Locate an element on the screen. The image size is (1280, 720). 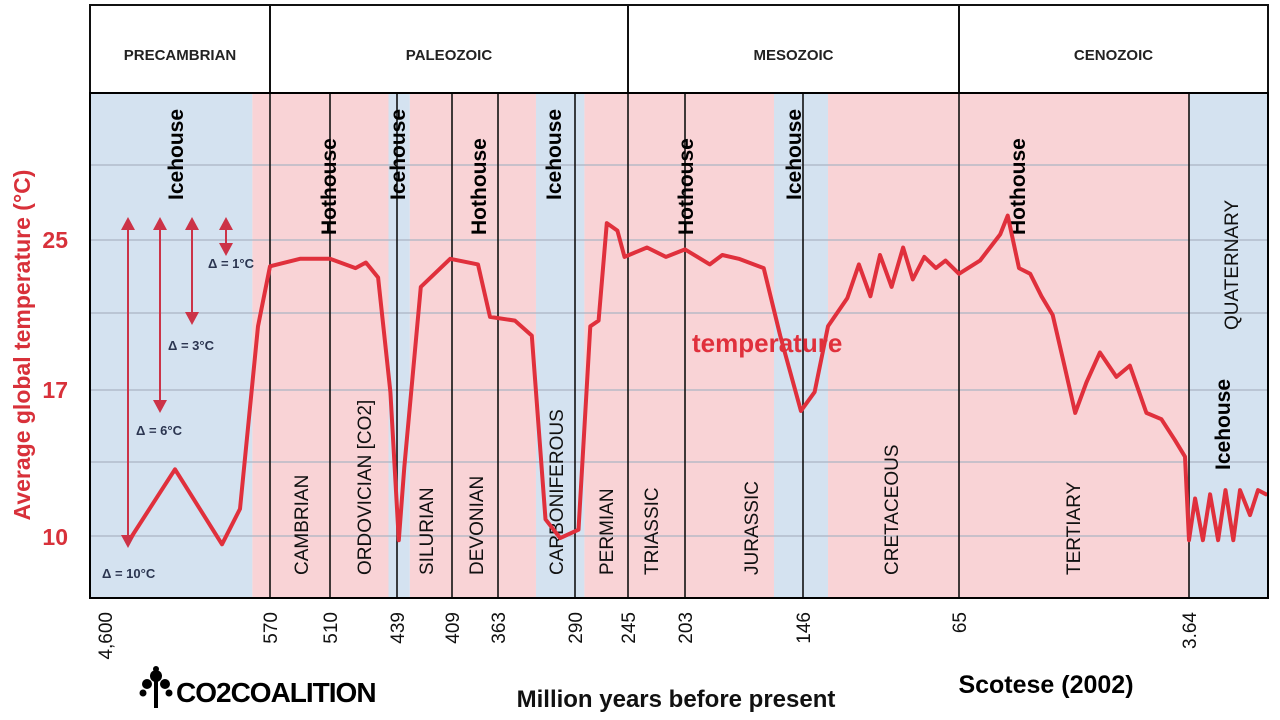
era-label: MESOZOIC is located at coordinates (793, 55).